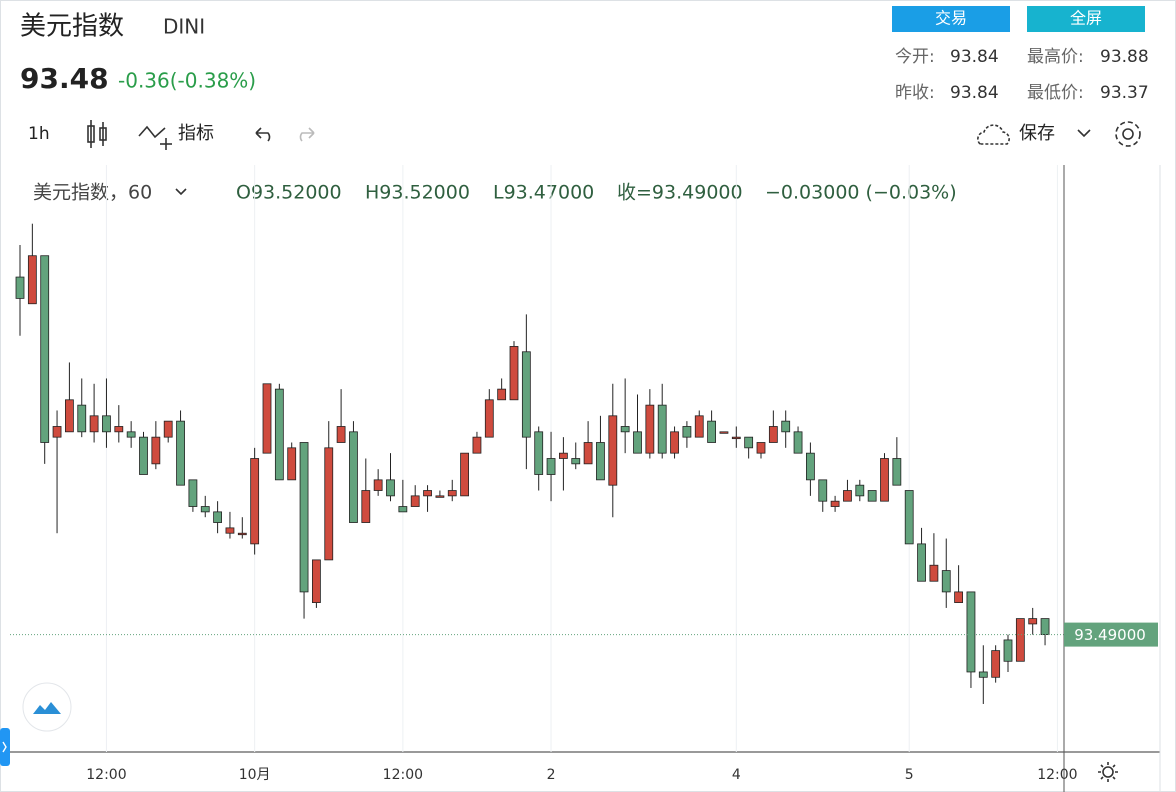  I want to click on time-settings-icon, so click(1108, 772).